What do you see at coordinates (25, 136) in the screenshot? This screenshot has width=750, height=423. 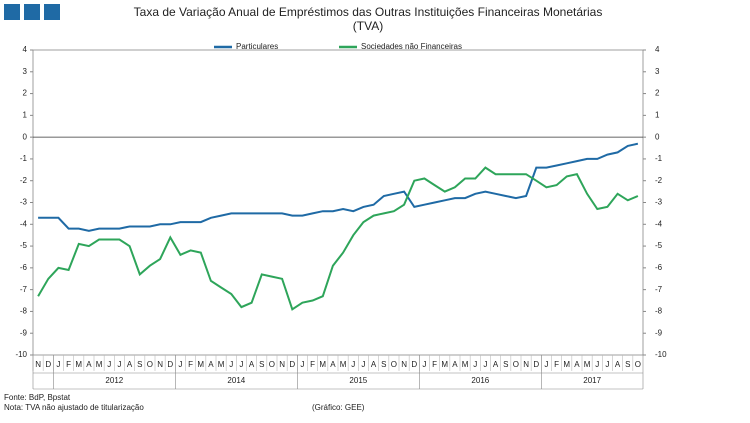 I see `y-tick-label: 0` at bounding box center [25, 136].